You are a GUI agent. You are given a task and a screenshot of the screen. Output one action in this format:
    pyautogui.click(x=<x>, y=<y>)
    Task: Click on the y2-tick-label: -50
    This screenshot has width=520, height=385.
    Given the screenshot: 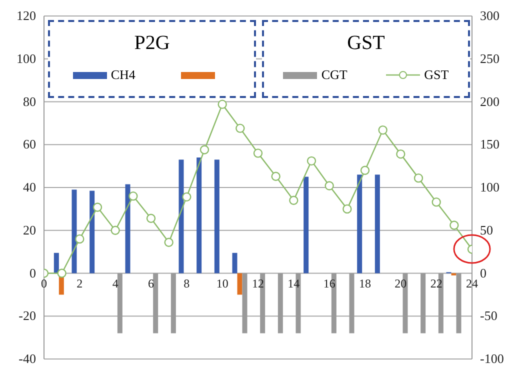 What is the action you would take?
    pyautogui.click(x=489, y=316)
    